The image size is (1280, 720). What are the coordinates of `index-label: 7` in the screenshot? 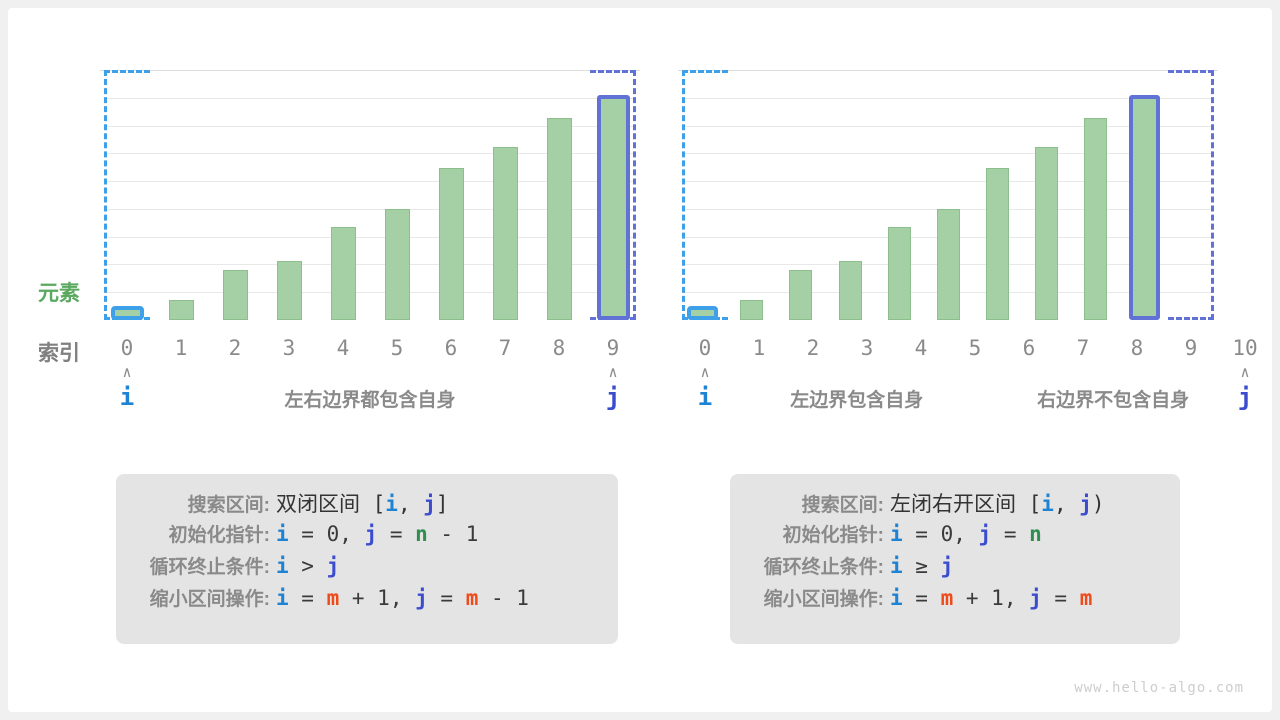 It's located at (1083, 348).